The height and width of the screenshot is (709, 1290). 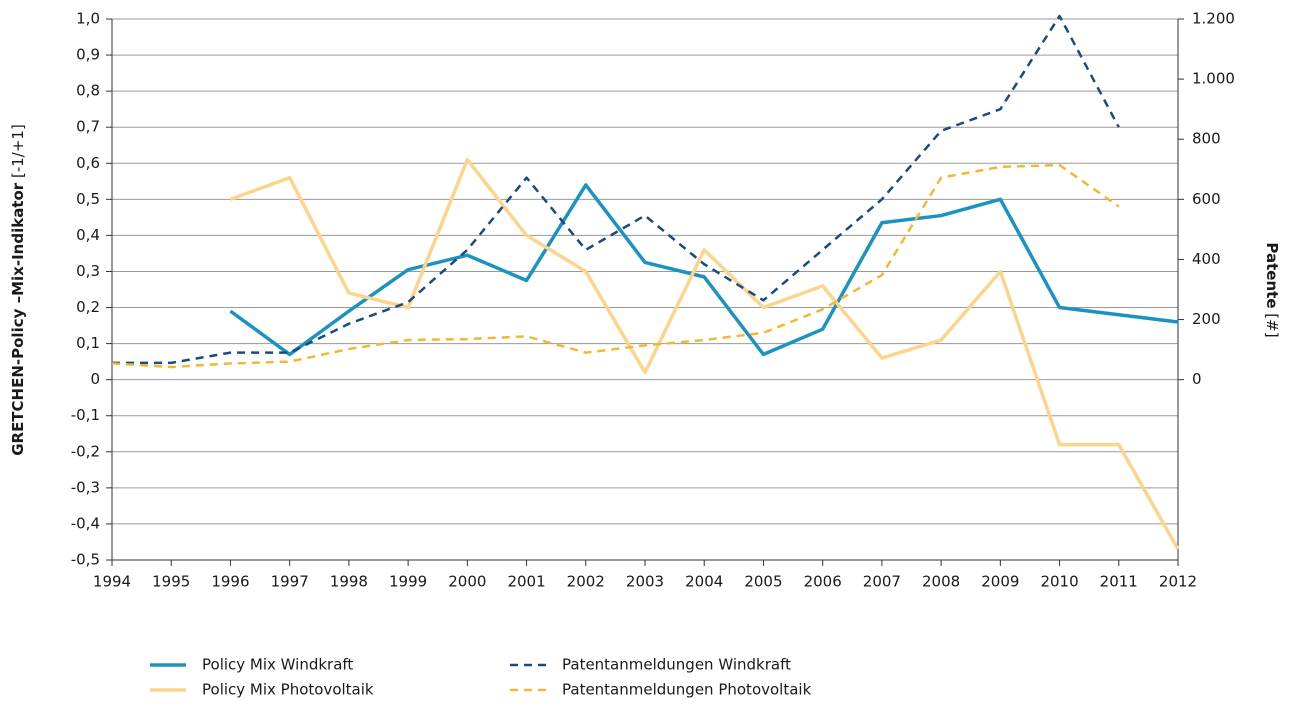 I want to click on x-tick-label: 2001, so click(x=526, y=582).